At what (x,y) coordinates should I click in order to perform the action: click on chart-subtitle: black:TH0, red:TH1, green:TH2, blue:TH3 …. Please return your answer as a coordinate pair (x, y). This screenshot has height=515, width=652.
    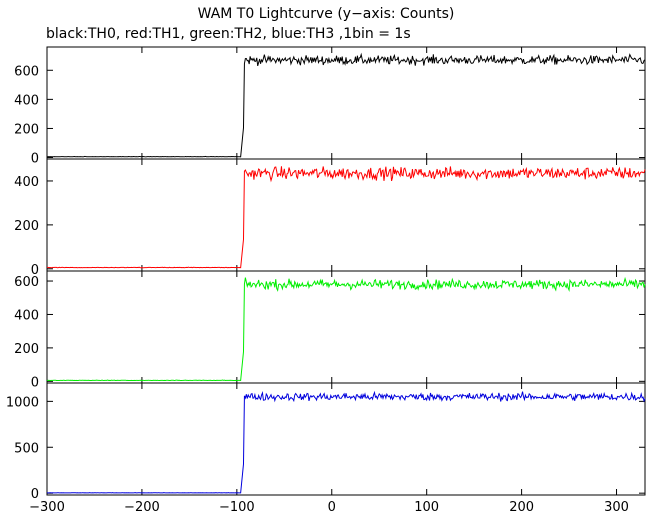
    Looking at the image, I should click on (228, 34).